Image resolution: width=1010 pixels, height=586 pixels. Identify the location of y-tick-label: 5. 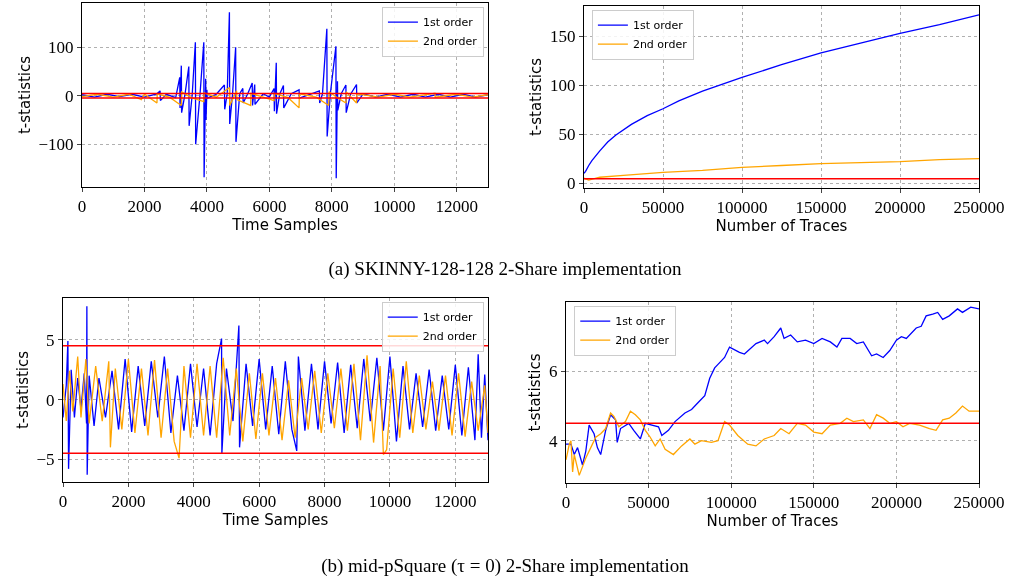
(50, 340).